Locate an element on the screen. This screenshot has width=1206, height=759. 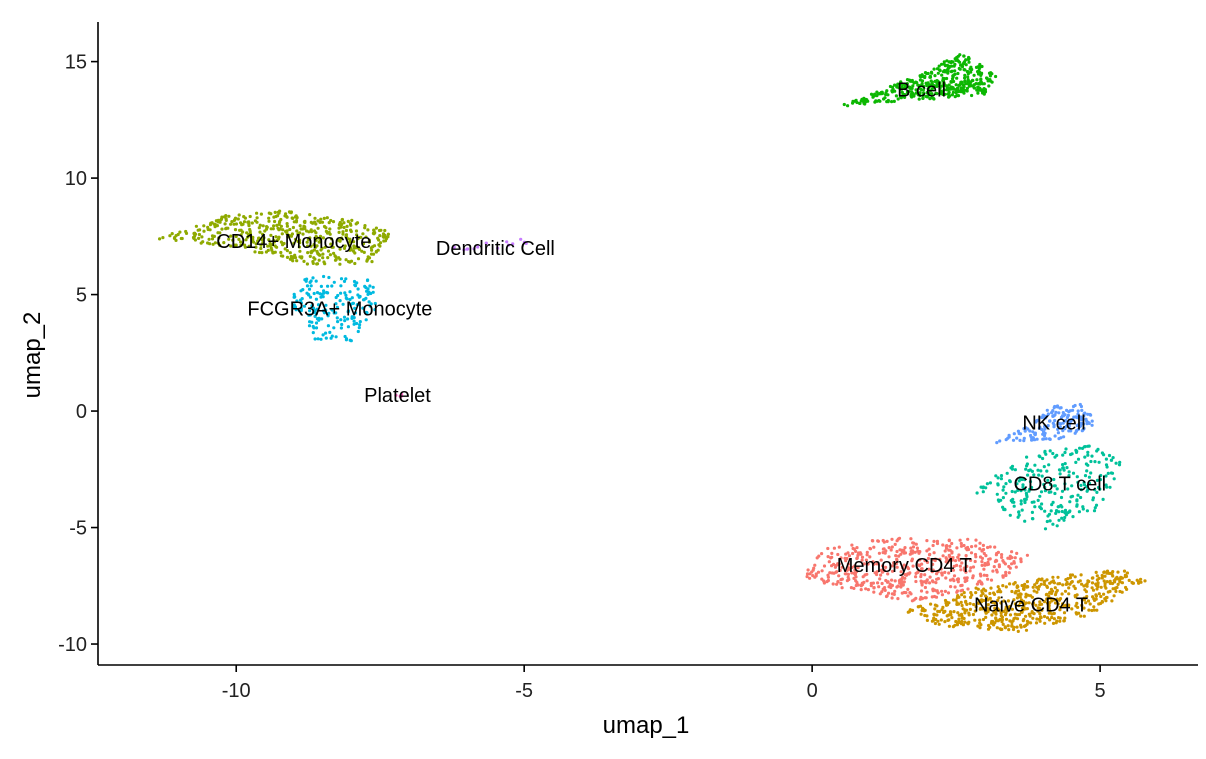
cluster-points-cd14-monocyte is located at coordinates (274, 237).